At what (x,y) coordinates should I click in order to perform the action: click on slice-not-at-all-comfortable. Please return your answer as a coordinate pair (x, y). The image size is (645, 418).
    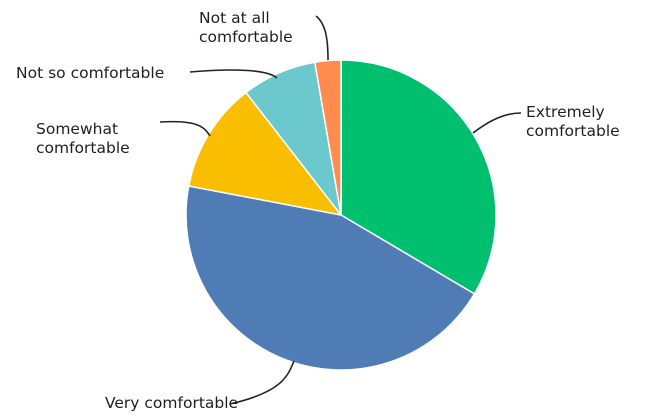
    Looking at the image, I should click on (327, 137).